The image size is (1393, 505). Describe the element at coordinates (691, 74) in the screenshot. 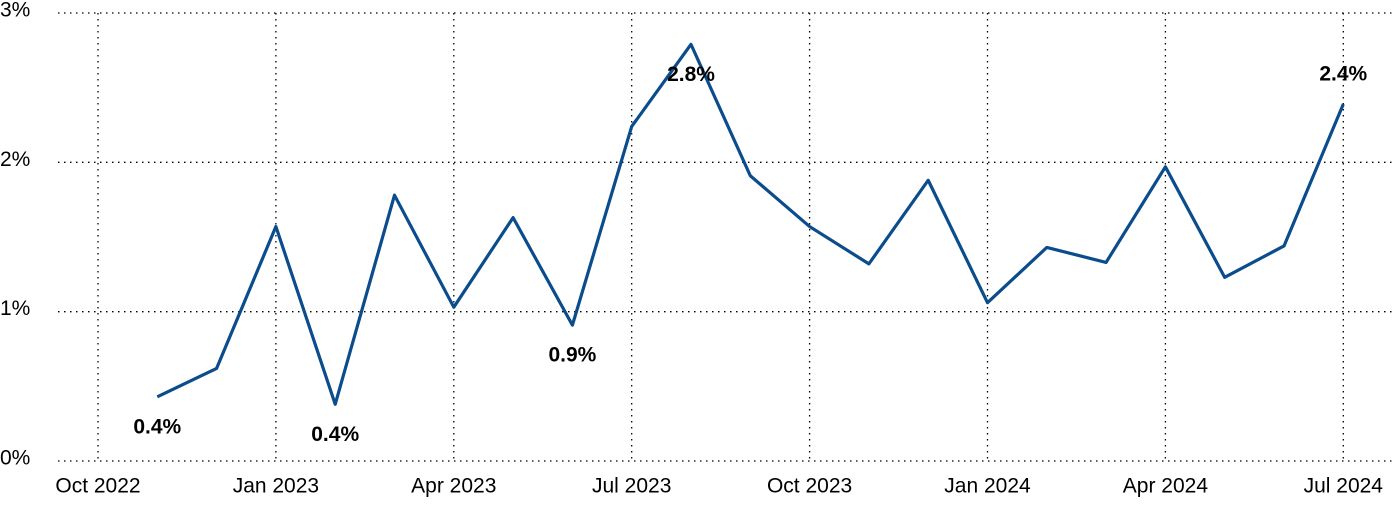

I see `data-label: 2.8%` at that location.